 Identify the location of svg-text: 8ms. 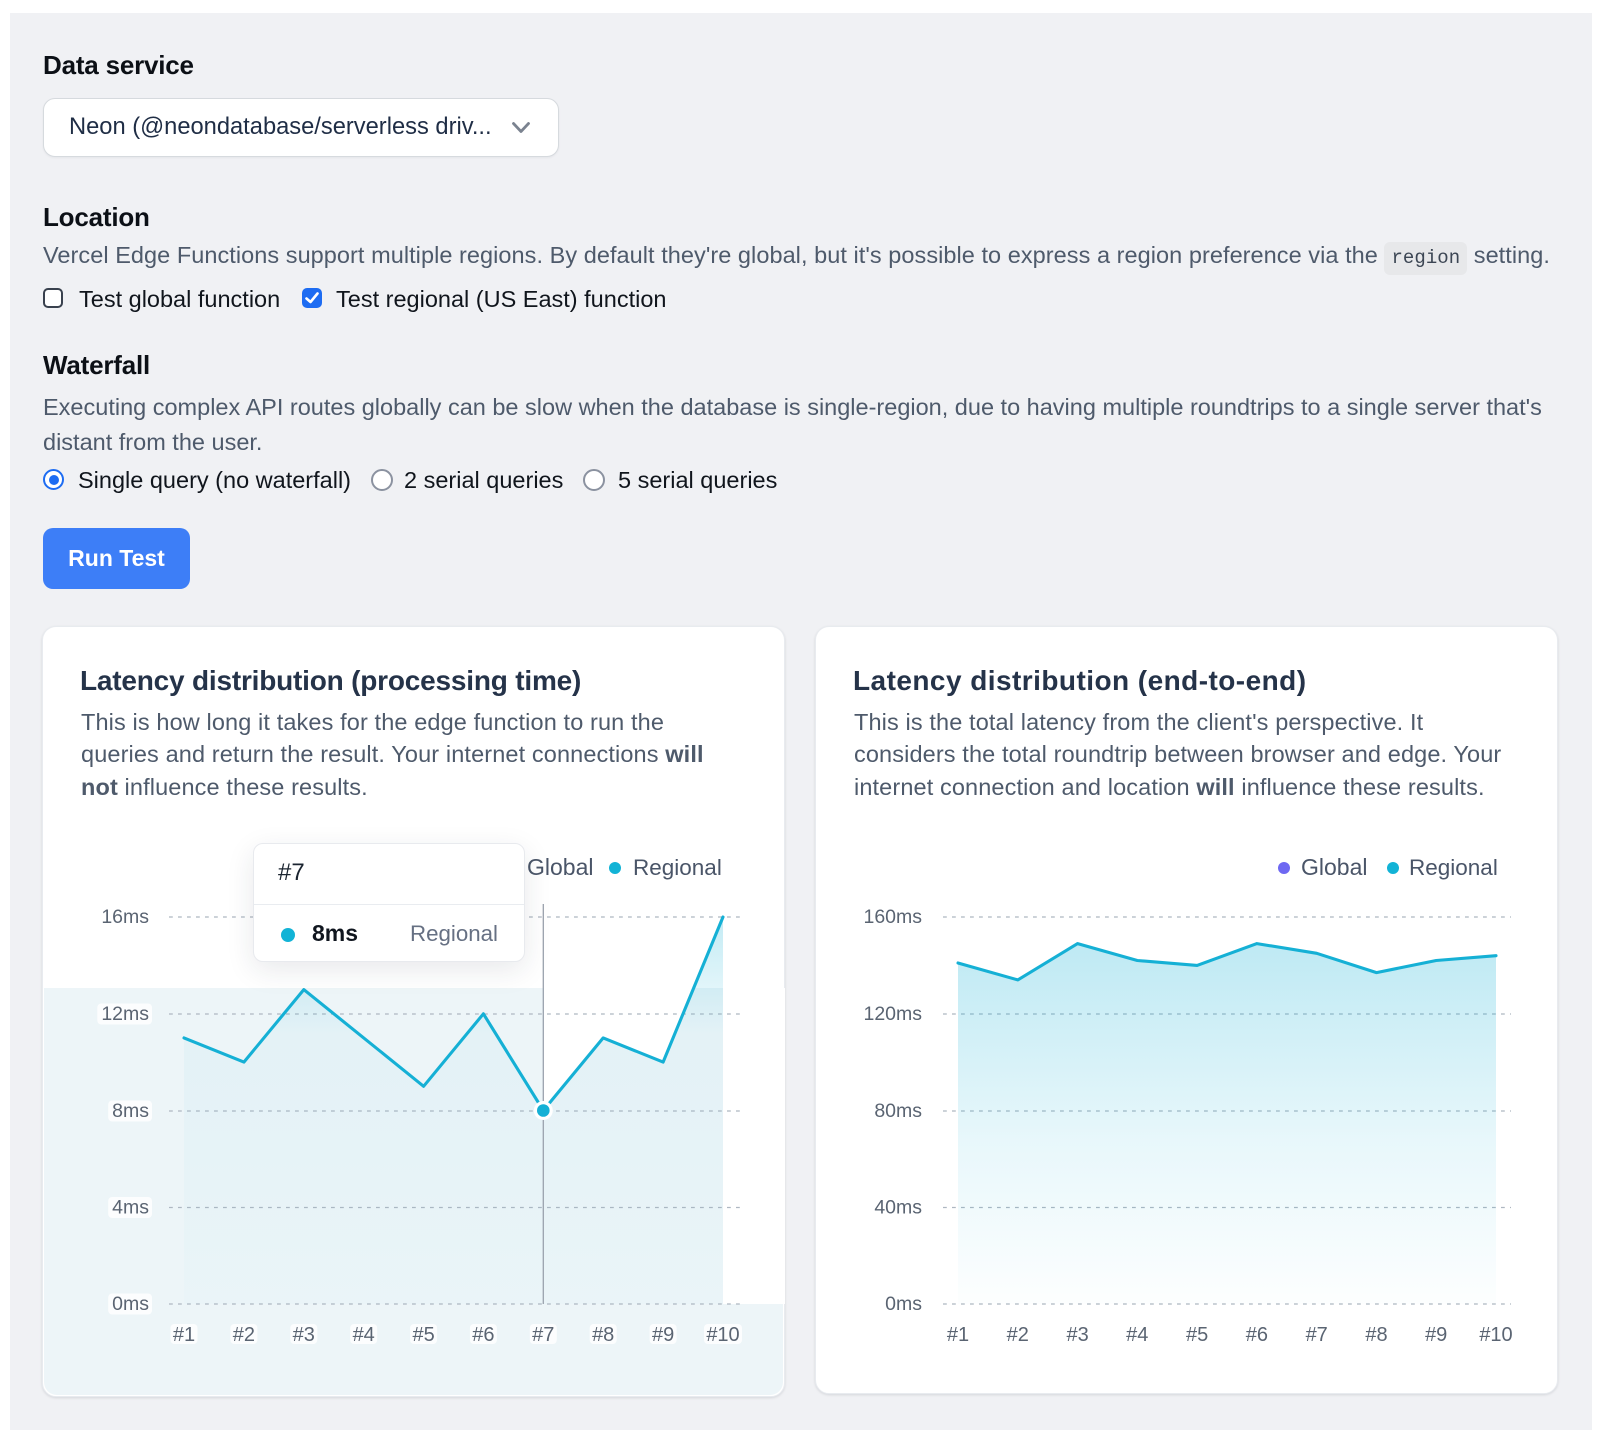
(130, 1111).